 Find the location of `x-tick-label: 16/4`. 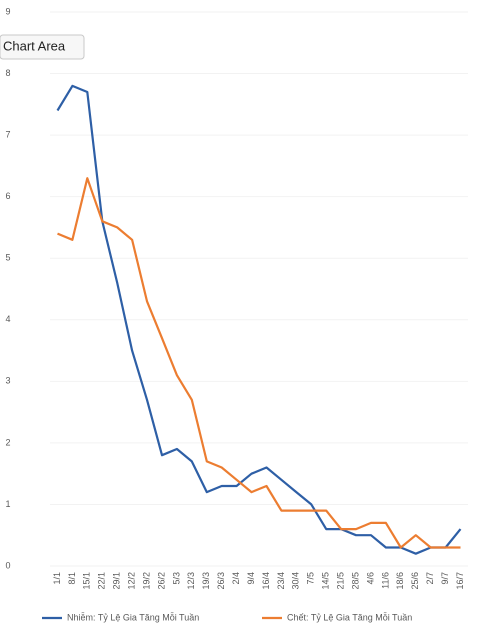

x-tick-label: 16/4 is located at coordinates (266, 581).